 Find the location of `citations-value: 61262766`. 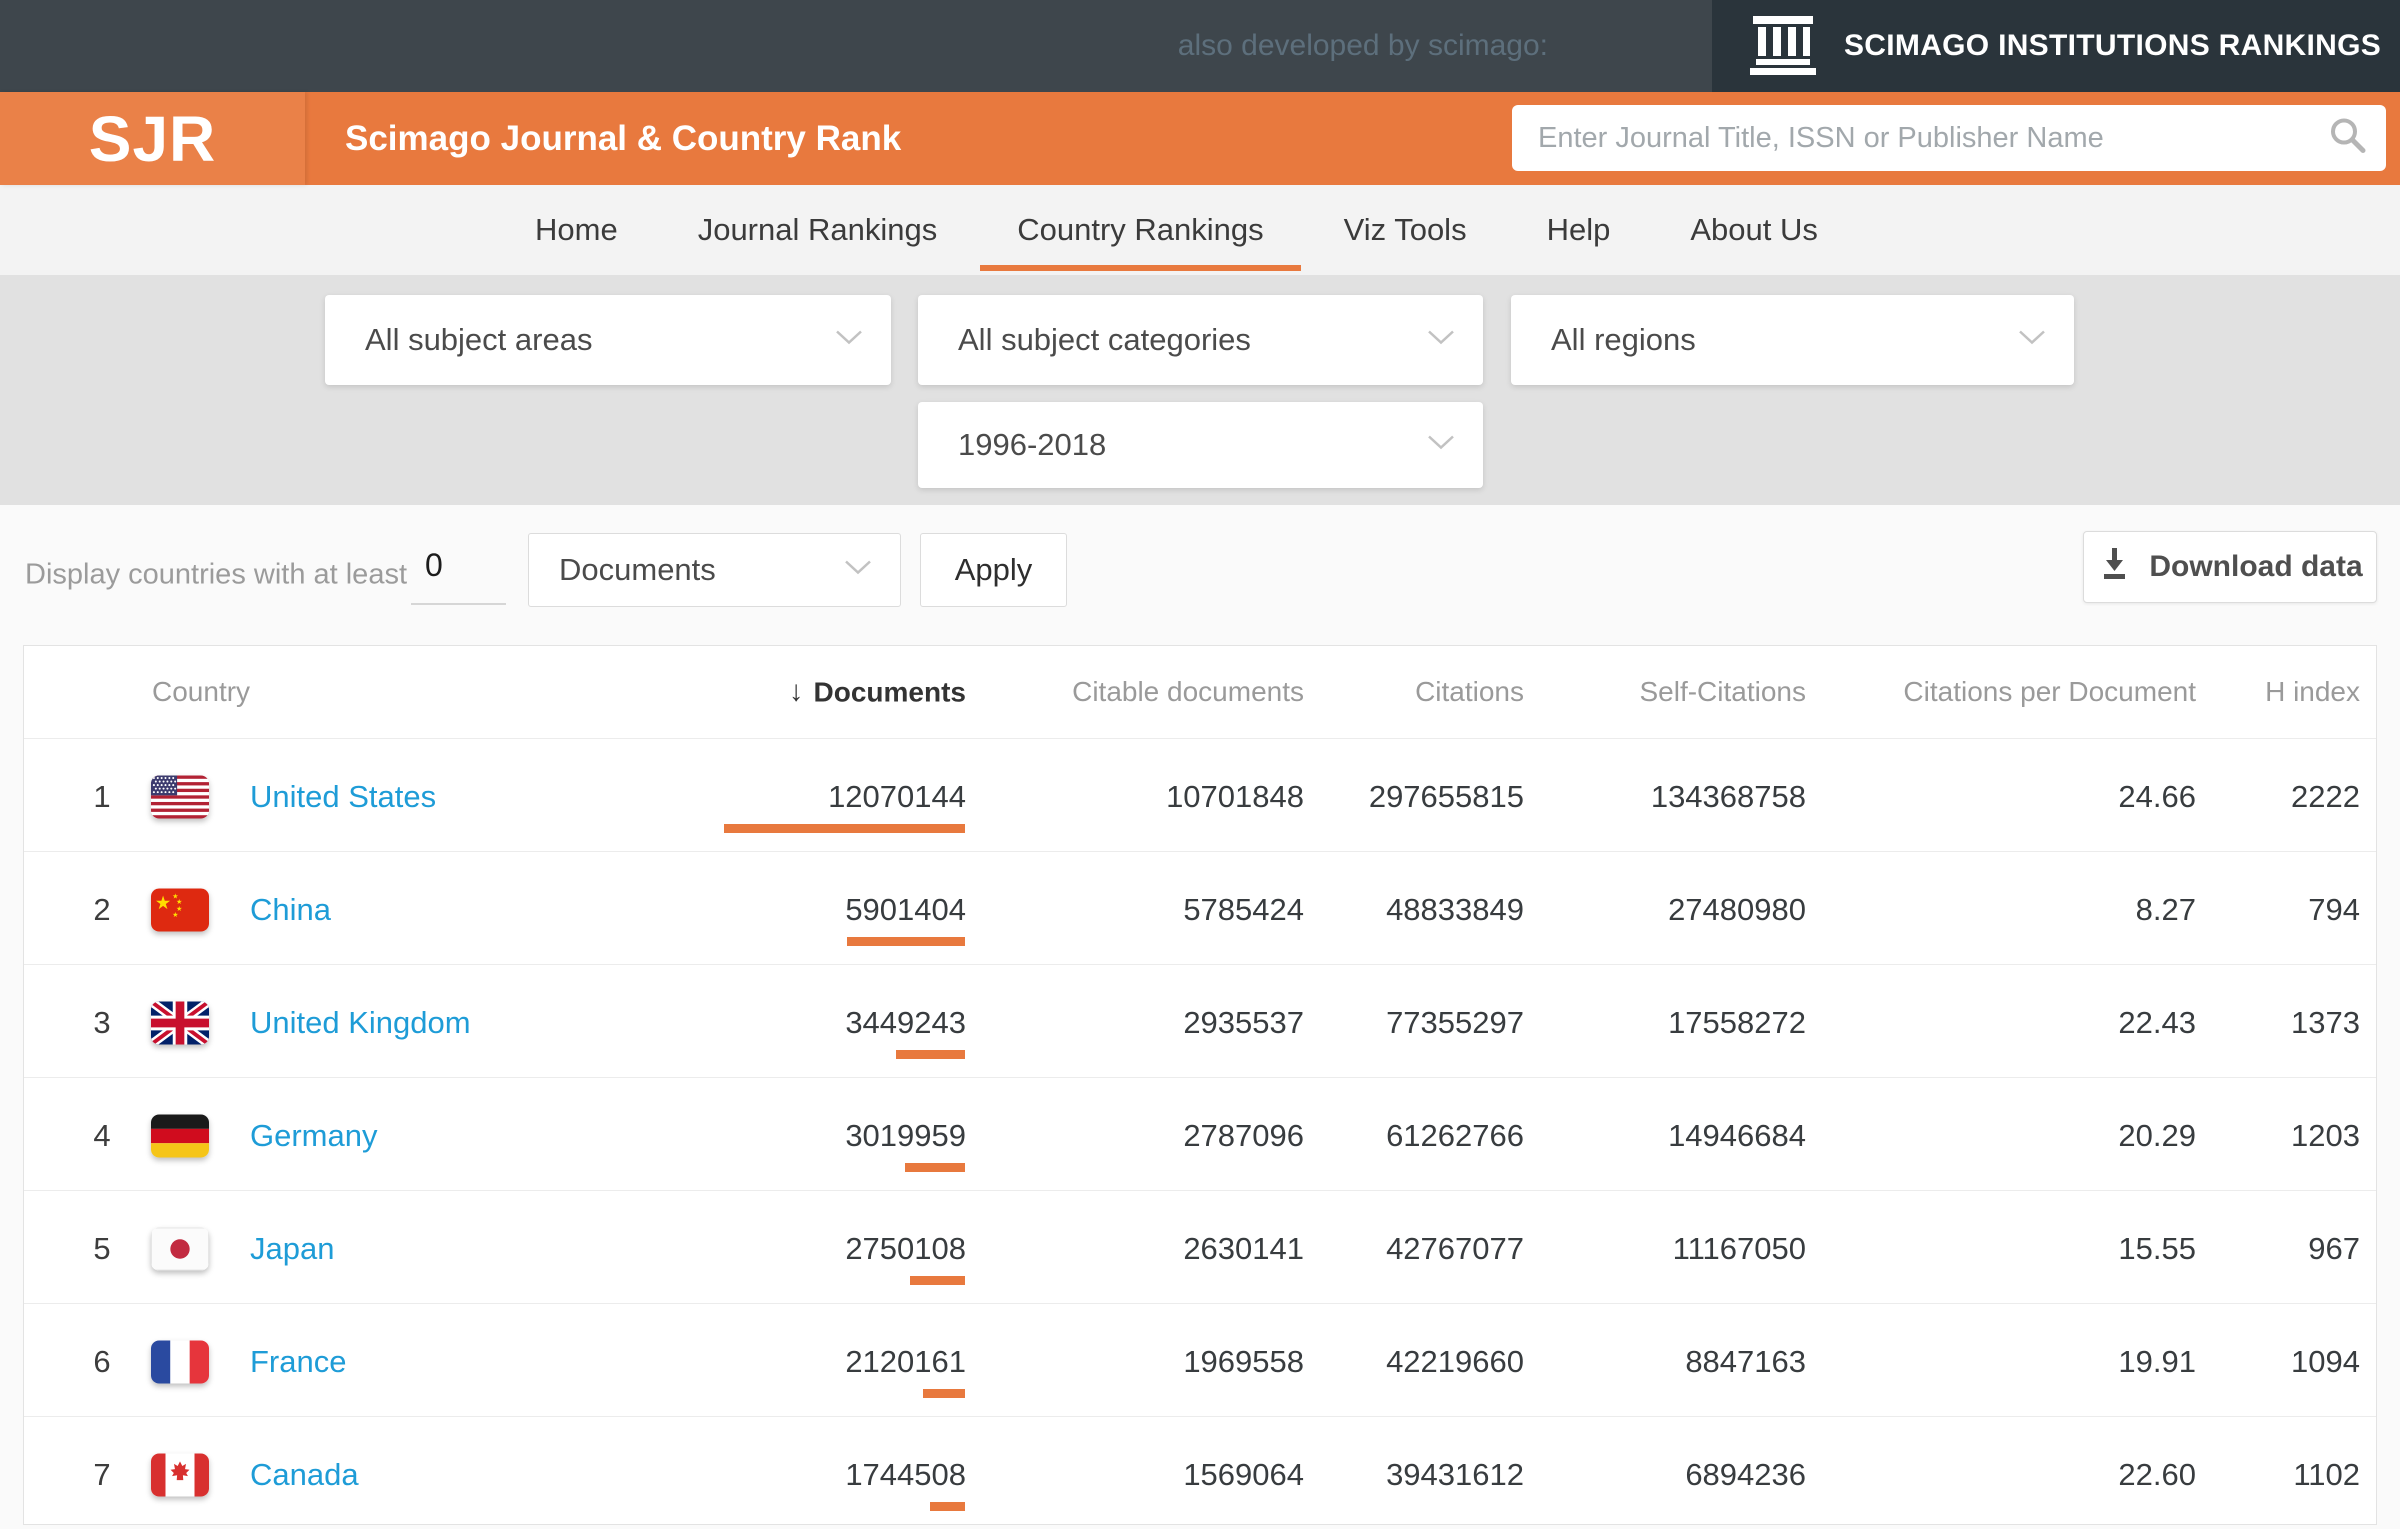

citations-value: 61262766 is located at coordinates (1455, 1135).